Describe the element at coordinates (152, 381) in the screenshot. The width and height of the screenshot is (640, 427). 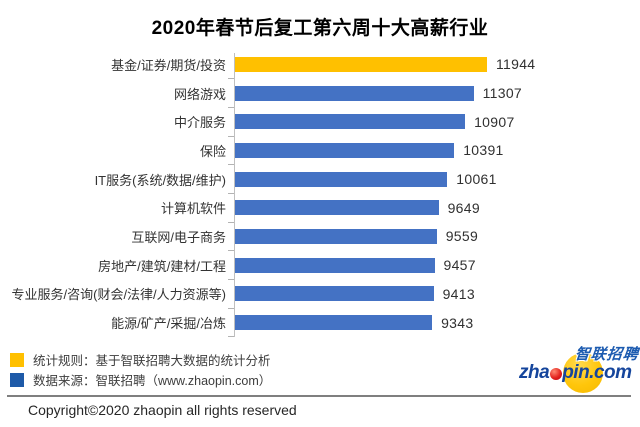
I see `legend-label: 数据来源：智联招聘（www.zhaopin.com）` at that location.